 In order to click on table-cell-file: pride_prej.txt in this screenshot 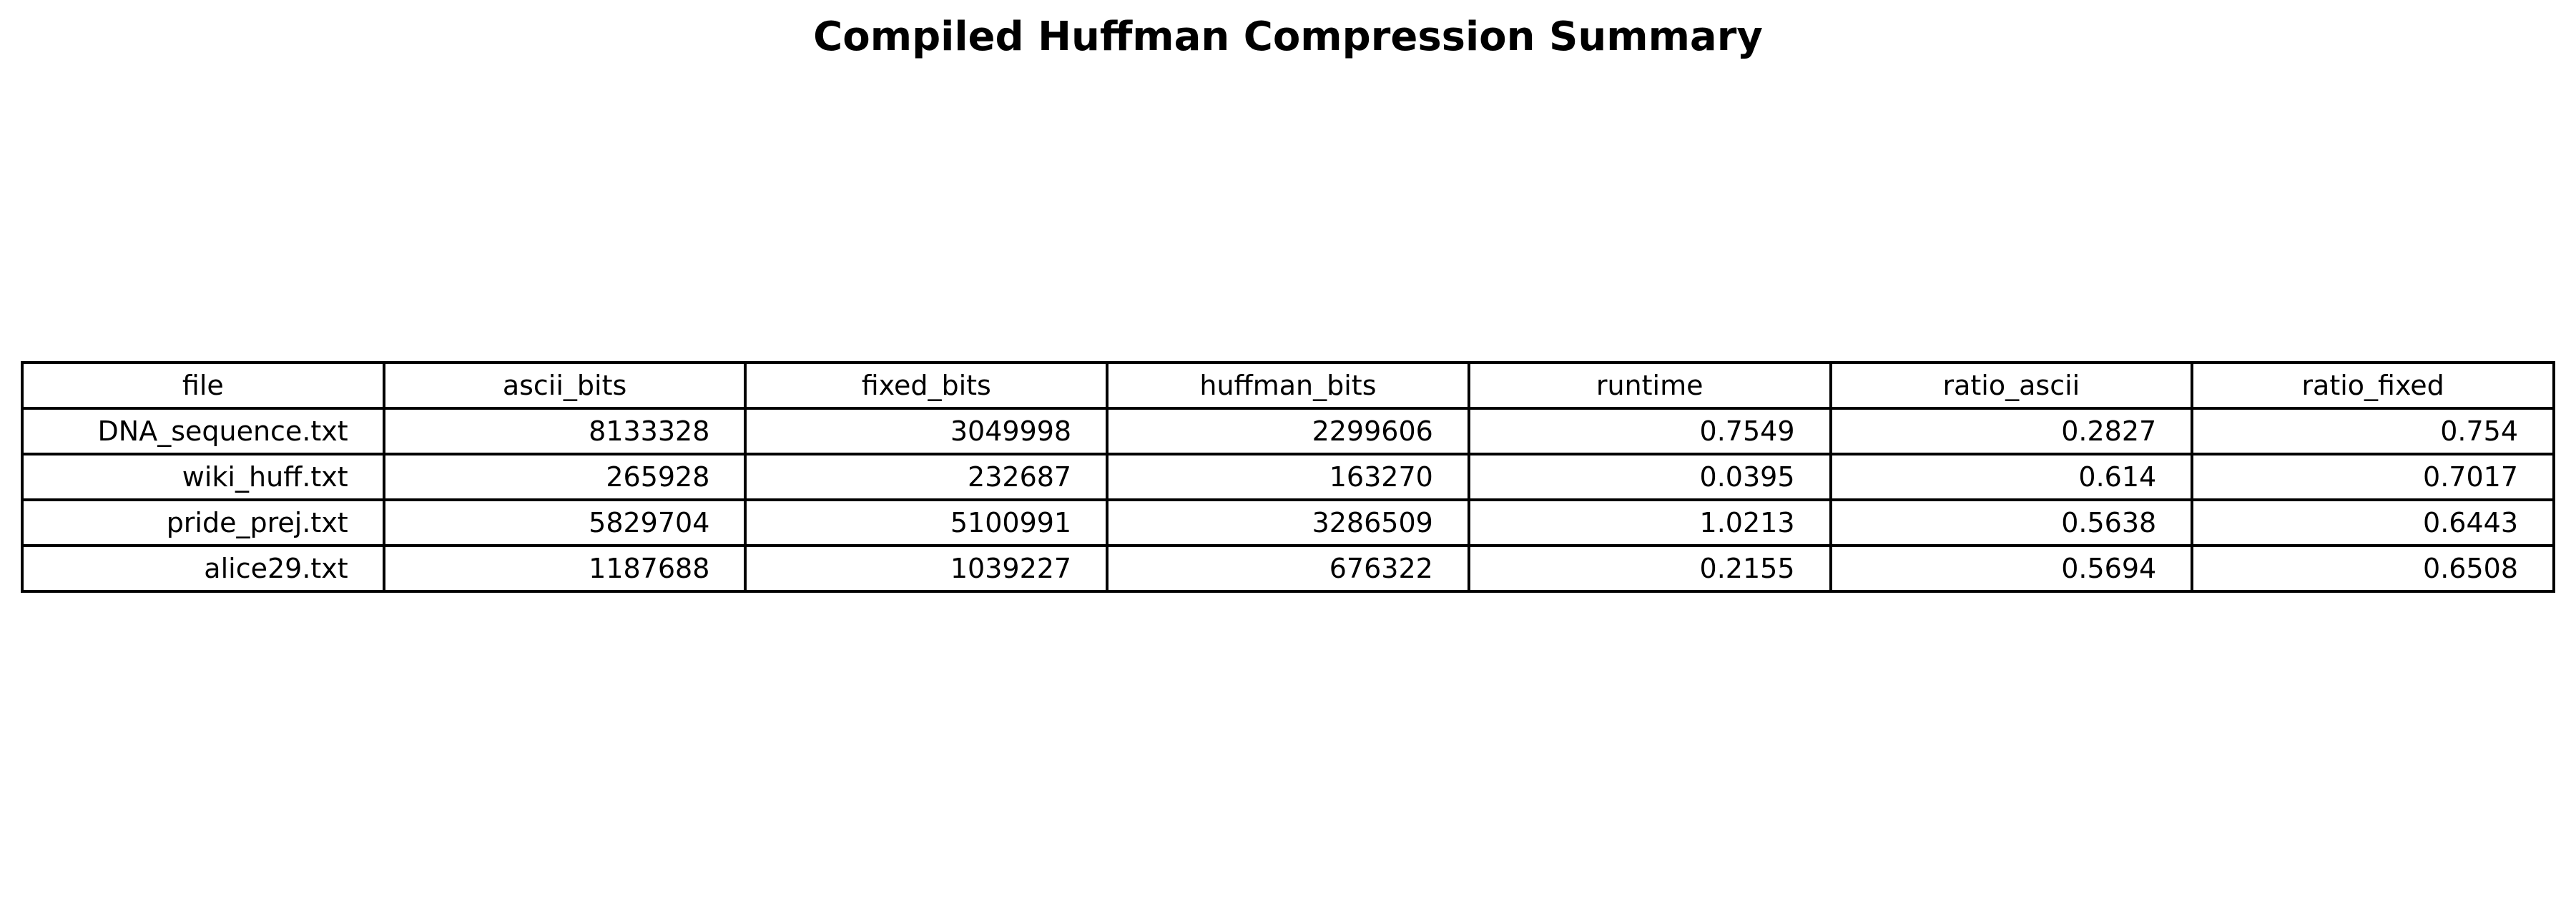, I will do `click(203, 522)`.